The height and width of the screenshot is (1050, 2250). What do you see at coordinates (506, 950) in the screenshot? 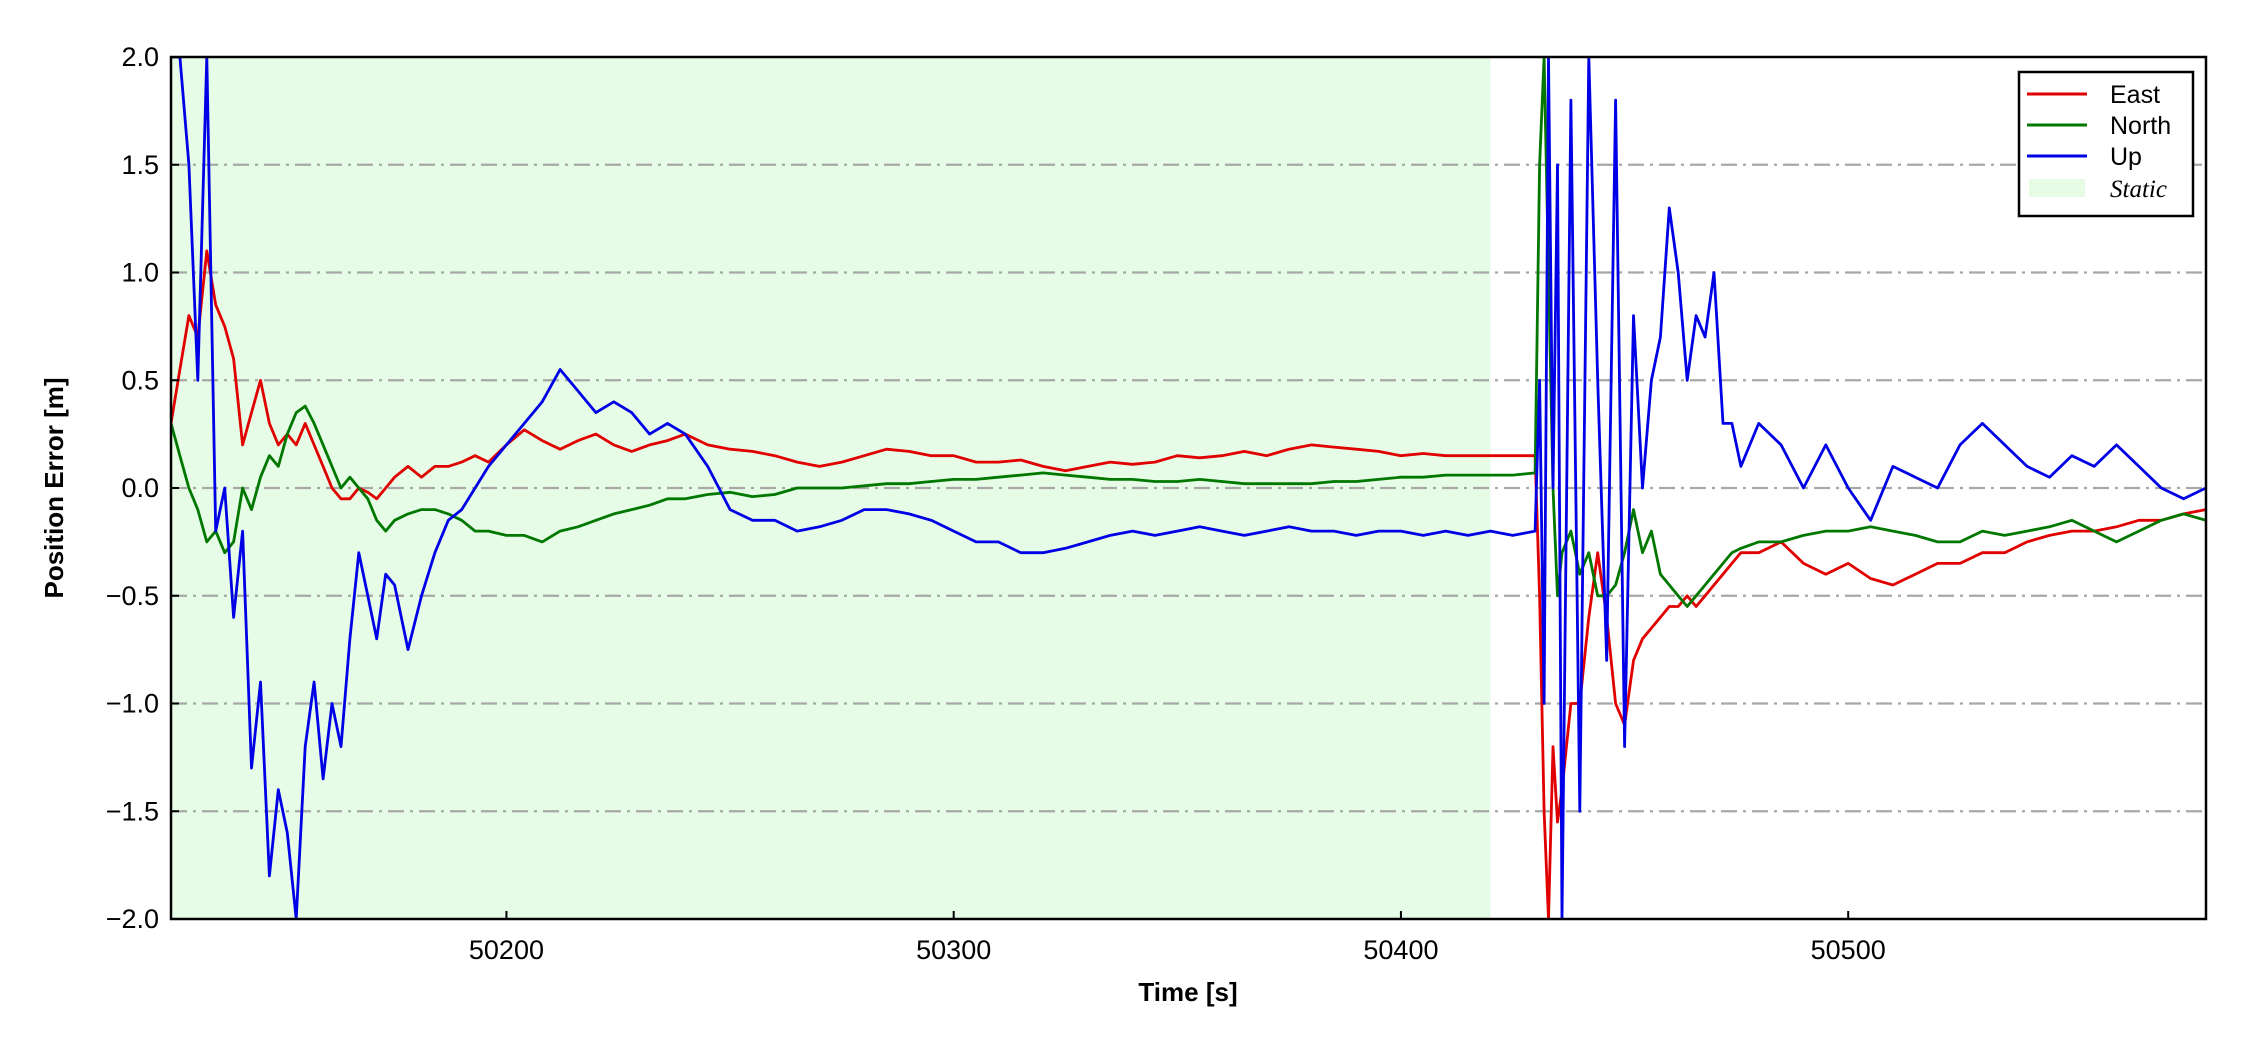
I see `x-tick-label: 50200` at bounding box center [506, 950].